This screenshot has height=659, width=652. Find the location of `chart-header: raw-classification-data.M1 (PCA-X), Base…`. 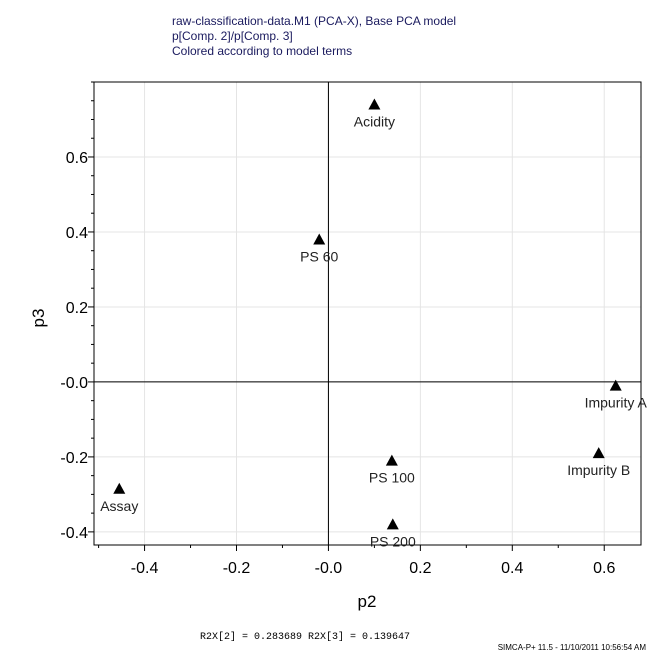

chart-header: raw-classification-data.M1 (PCA-X), Base… is located at coordinates (314, 36).